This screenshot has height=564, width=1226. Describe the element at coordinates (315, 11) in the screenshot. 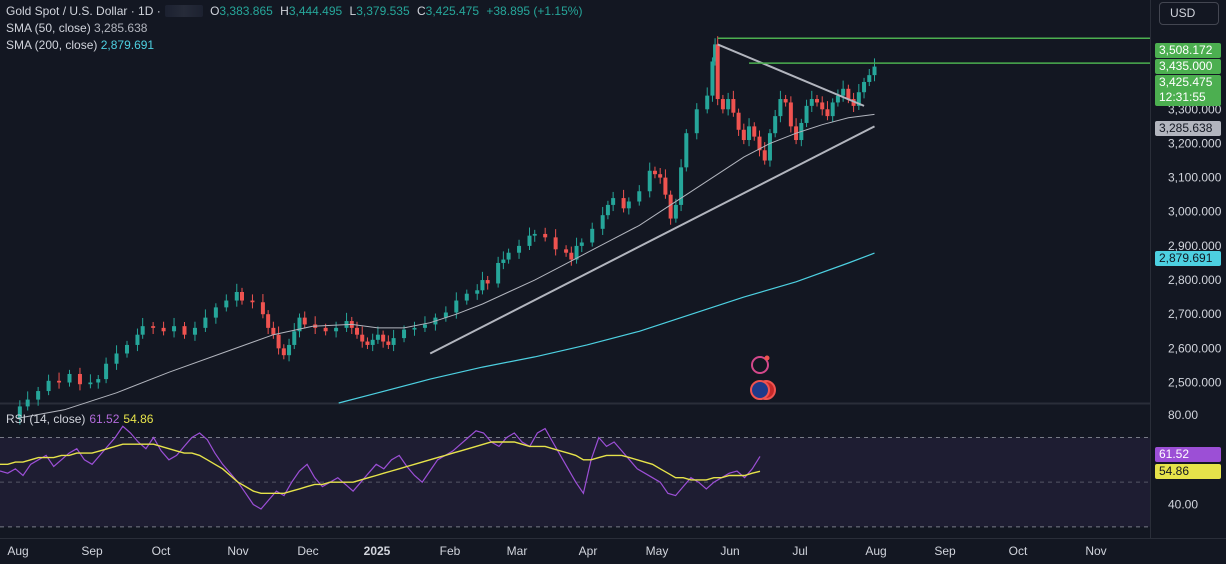

I see `high-value: 3,444.495` at that location.